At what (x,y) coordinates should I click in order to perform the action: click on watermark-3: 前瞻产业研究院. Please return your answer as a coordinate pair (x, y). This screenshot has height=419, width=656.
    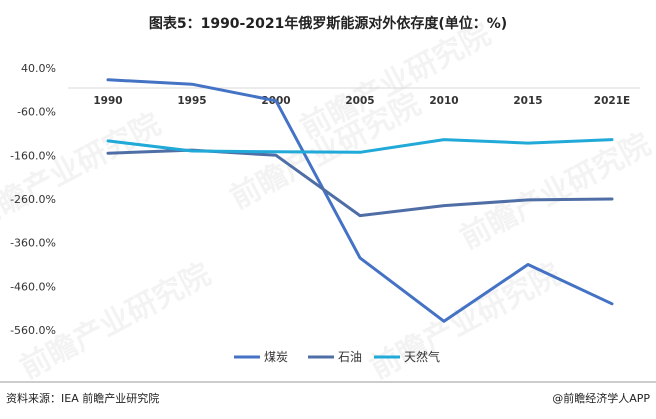
    Looking at the image, I should click on (116, 321).